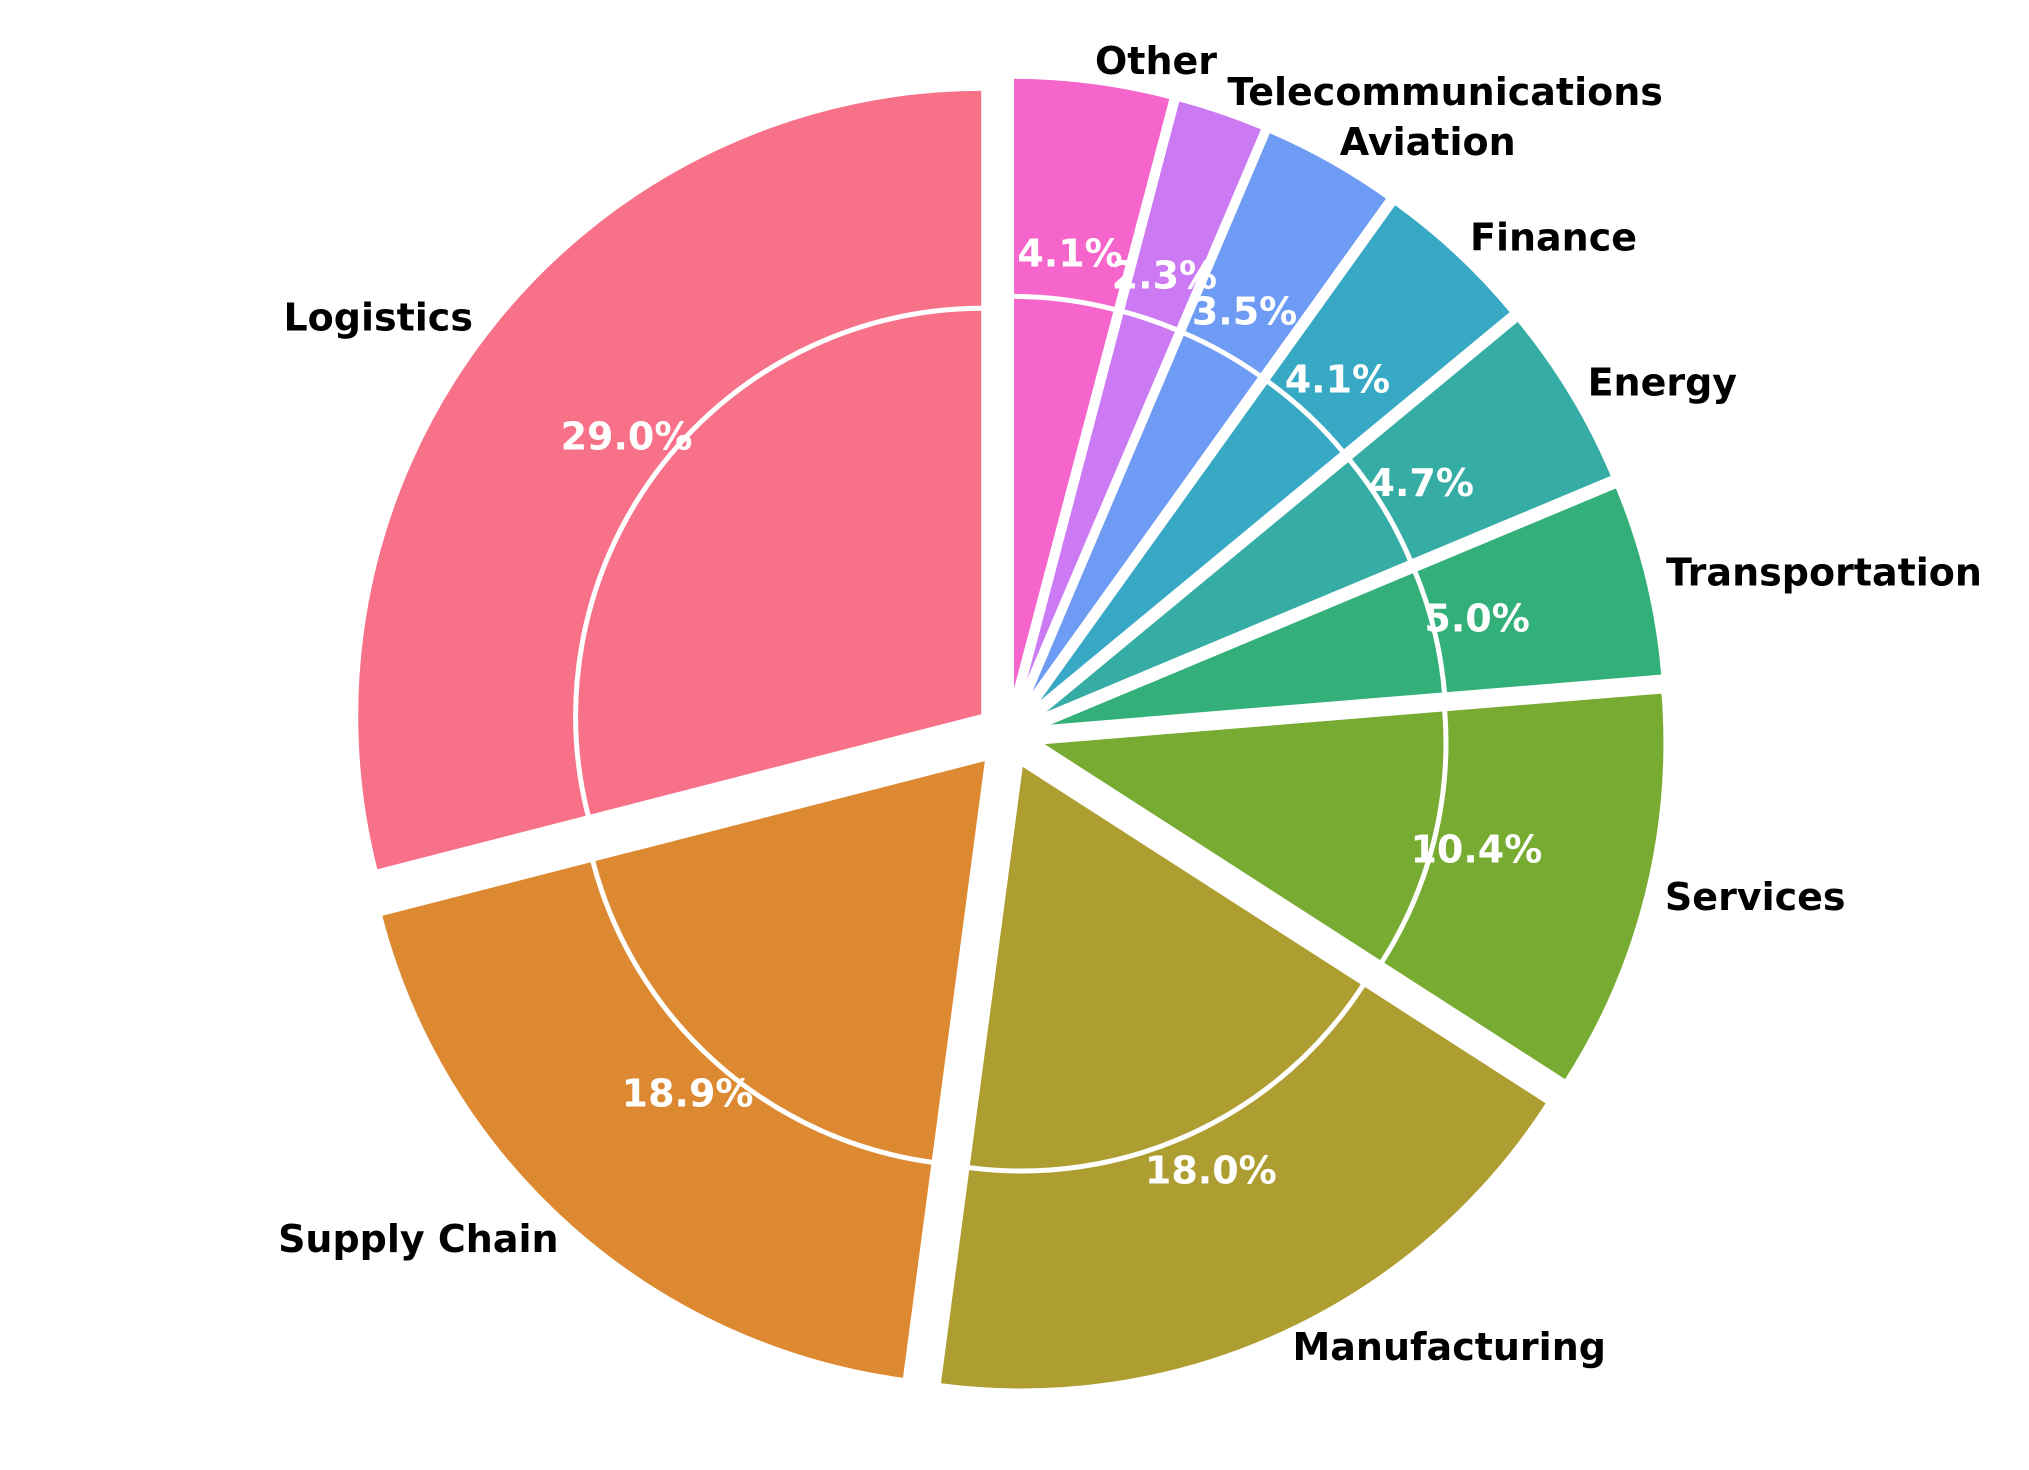 The height and width of the screenshot is (1470, 2029). I want to click on wedge-finance, so click(1271, 456).